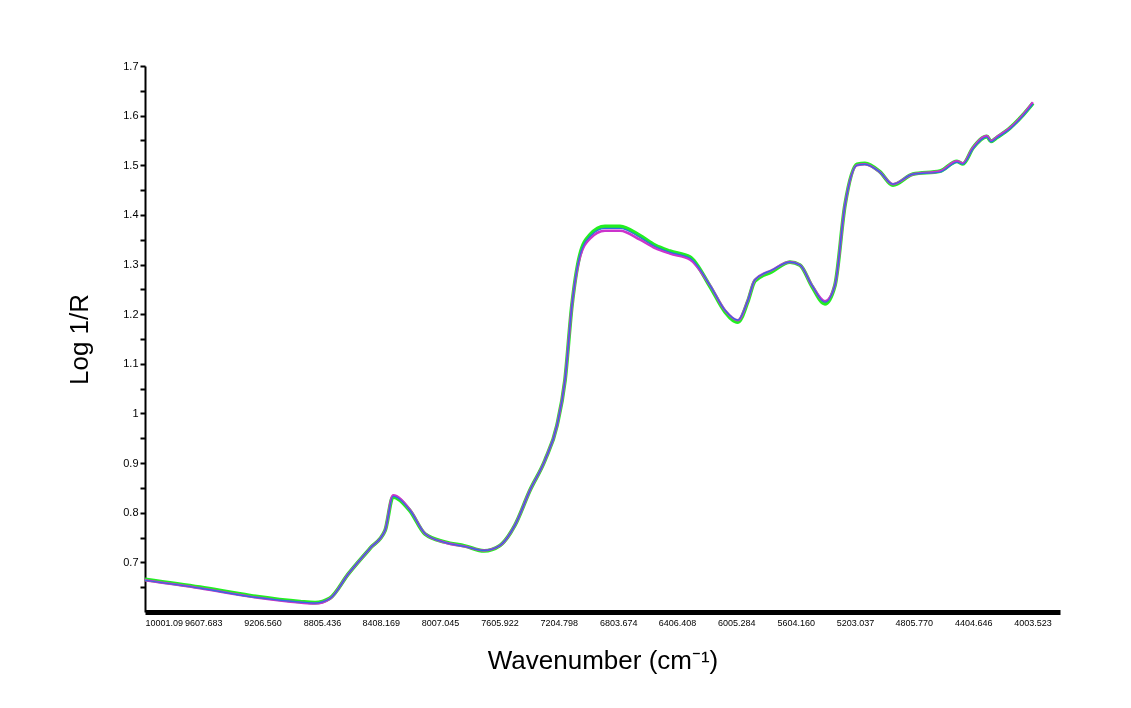 Image resolution: width=1131 pixels, height=708 pixels. What do you see at coordinates (203, 622) in the screenshot?
I see `x-tick-label: 9607.683` at bounding box center [203, 622].